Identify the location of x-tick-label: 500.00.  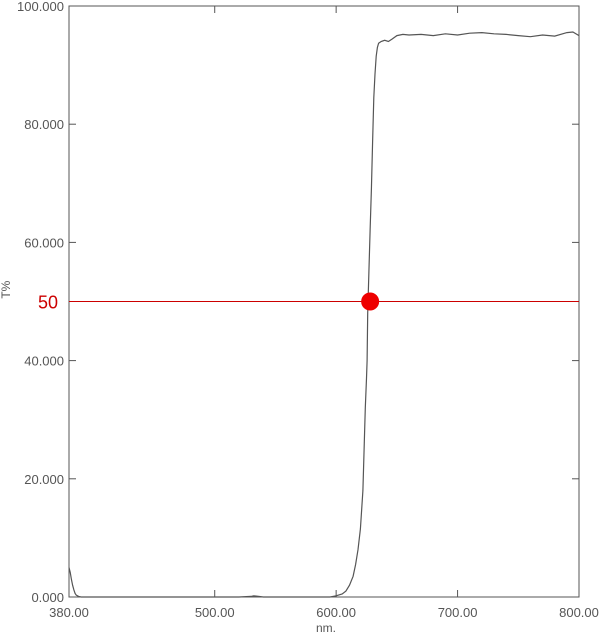
(215, 612).